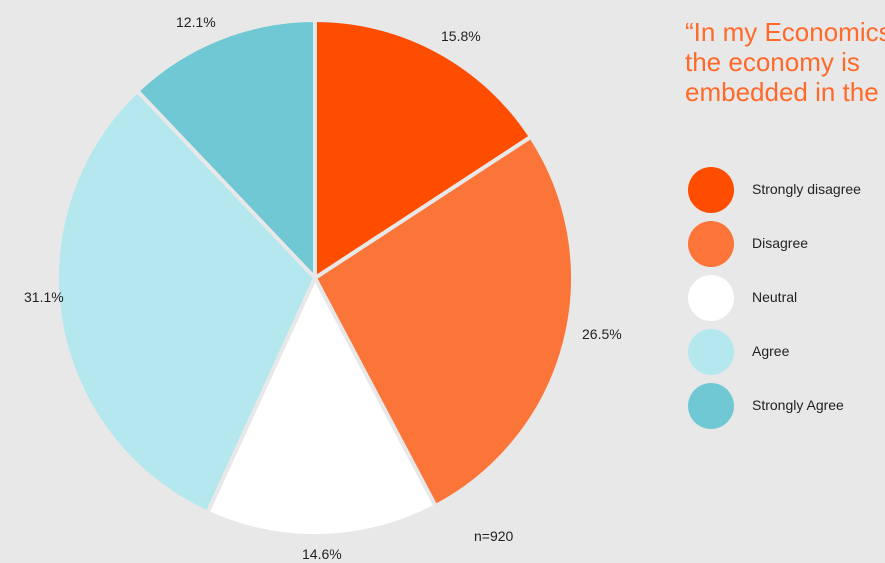  What do you see at coordinates (226, 149) in the screenshot?
I see `pie-slice-strongly-agree` at bounding box center [226, 149].